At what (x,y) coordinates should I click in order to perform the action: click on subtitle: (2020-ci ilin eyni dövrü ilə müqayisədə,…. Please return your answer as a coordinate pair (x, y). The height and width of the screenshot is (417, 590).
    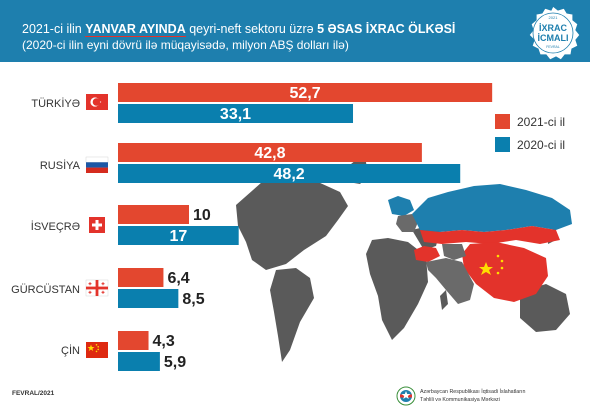
    Looking at the image, I should click on (185, 45).